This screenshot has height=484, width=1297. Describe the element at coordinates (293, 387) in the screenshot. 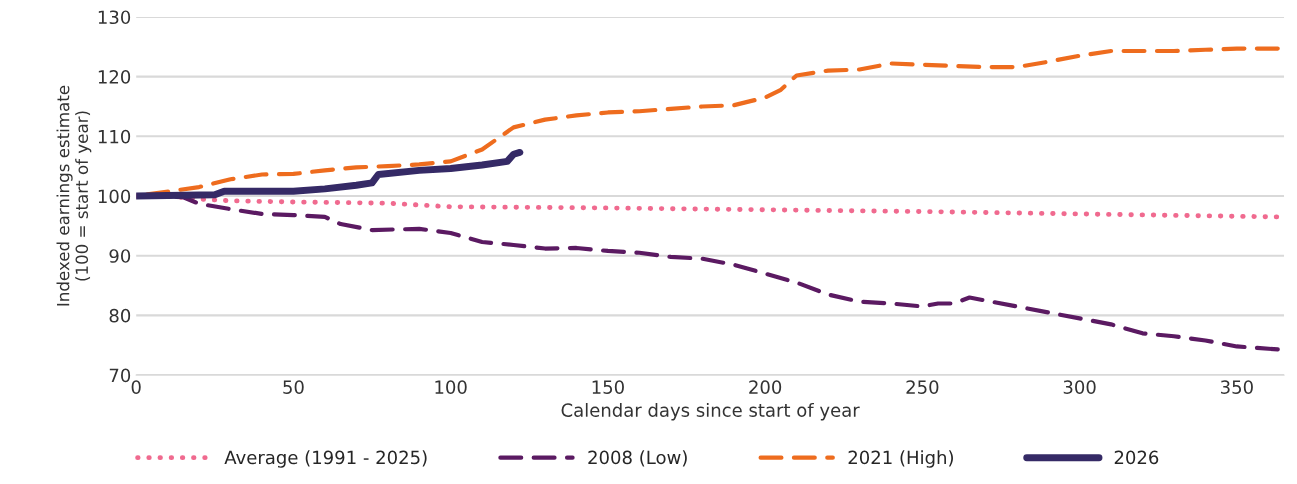

I see `x-tick-label: 50` at that location.